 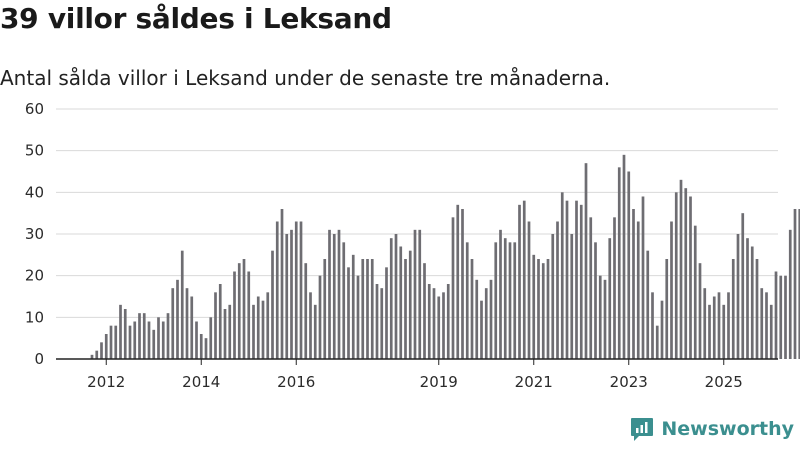 What do you see at coordinates (439, 382) in the screenshot?
I see `x-tick-label: 2019` at bounding box center [439, 382].